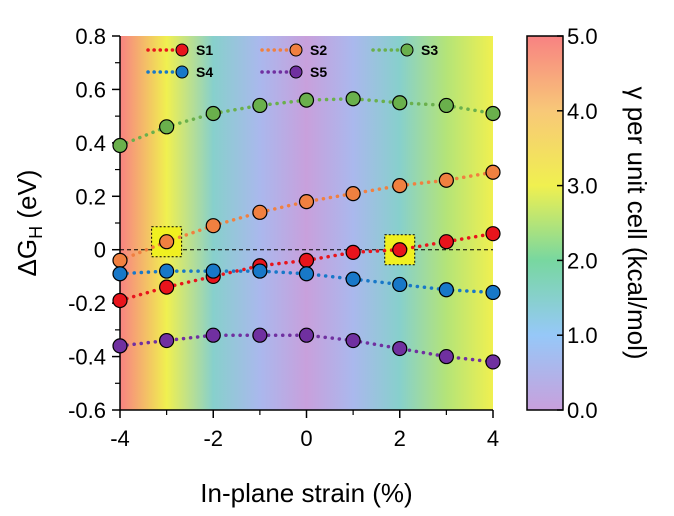 The image size is (674, 516). I want to click on legend: S1 S2 S3 S4 S5, so click(292, 61).